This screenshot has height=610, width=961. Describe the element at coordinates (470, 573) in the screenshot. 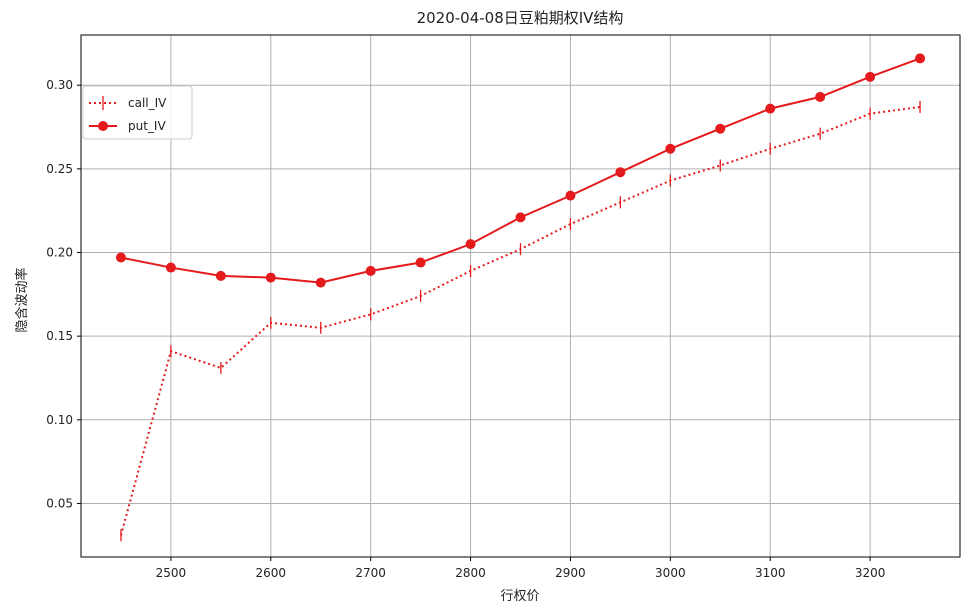

I see `x-tick-label: 2800` at that location.